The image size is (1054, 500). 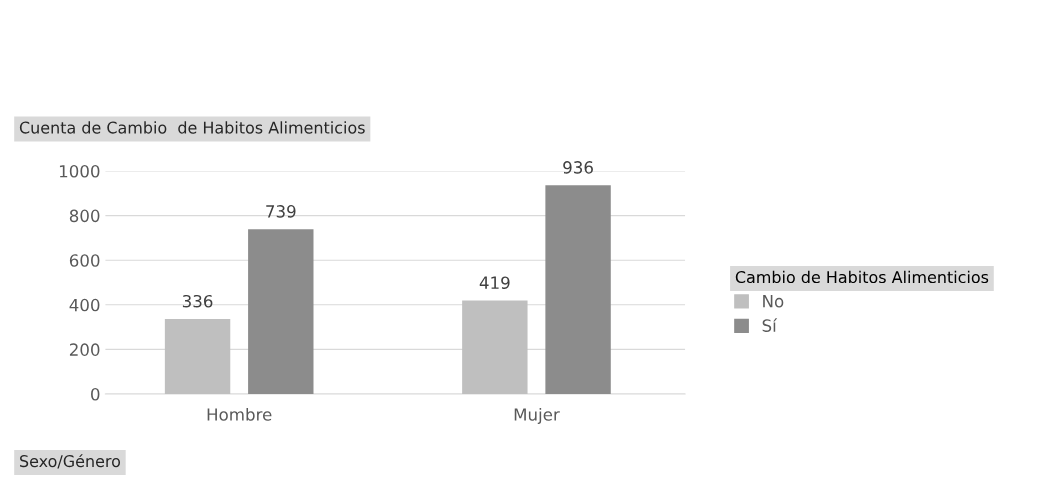 What do you see at coordinates (192, 127) in the screenshot?
I see `chart-title: Cuenta de Cambio de Habitos Alimenticios` at bounding box center [192, 127].